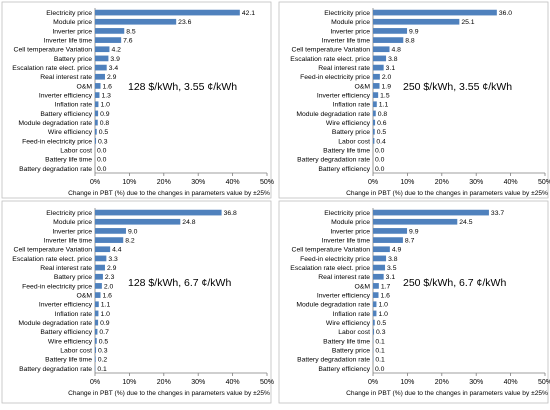 The height and width of the screenshot is (410, 550). I want to click on data-label: 3.5, so click(392, 268).